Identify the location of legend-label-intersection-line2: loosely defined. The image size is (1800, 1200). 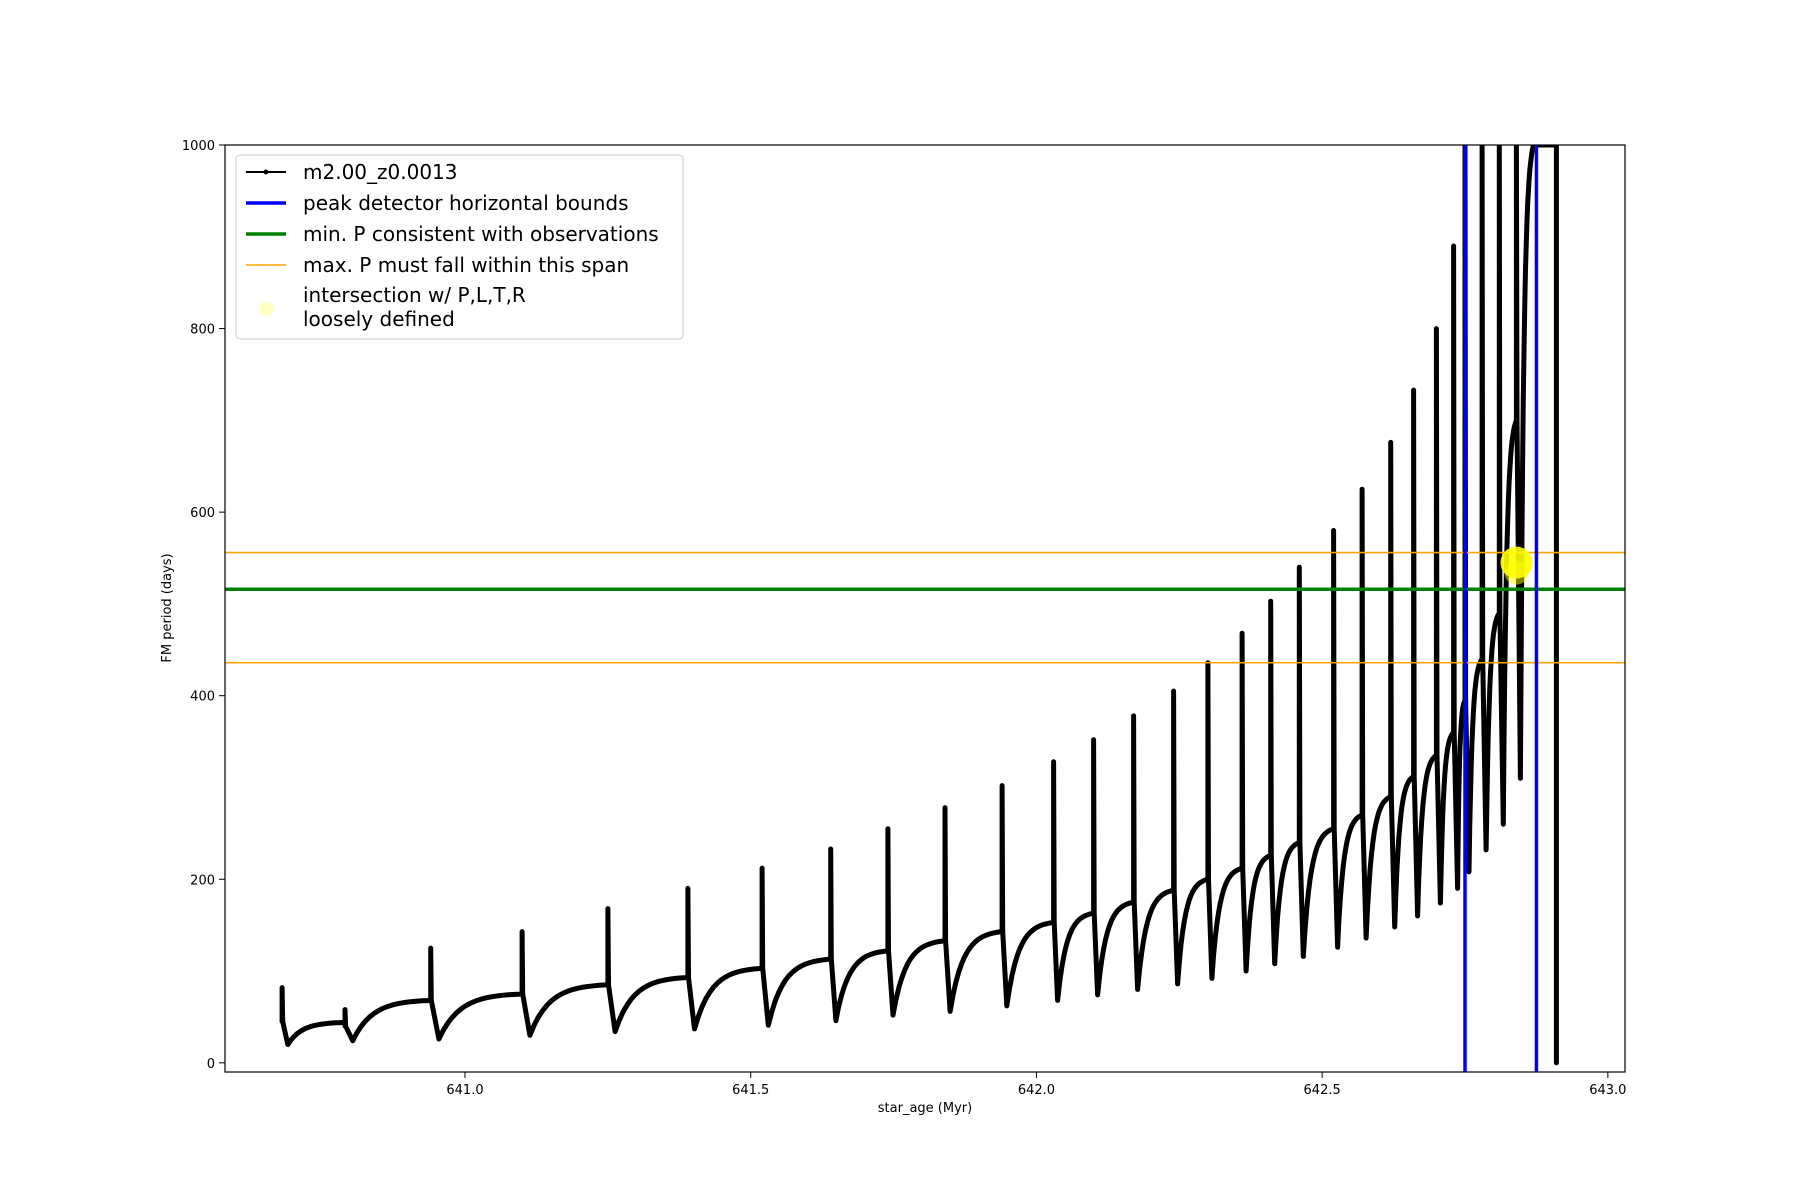
(379, 319).